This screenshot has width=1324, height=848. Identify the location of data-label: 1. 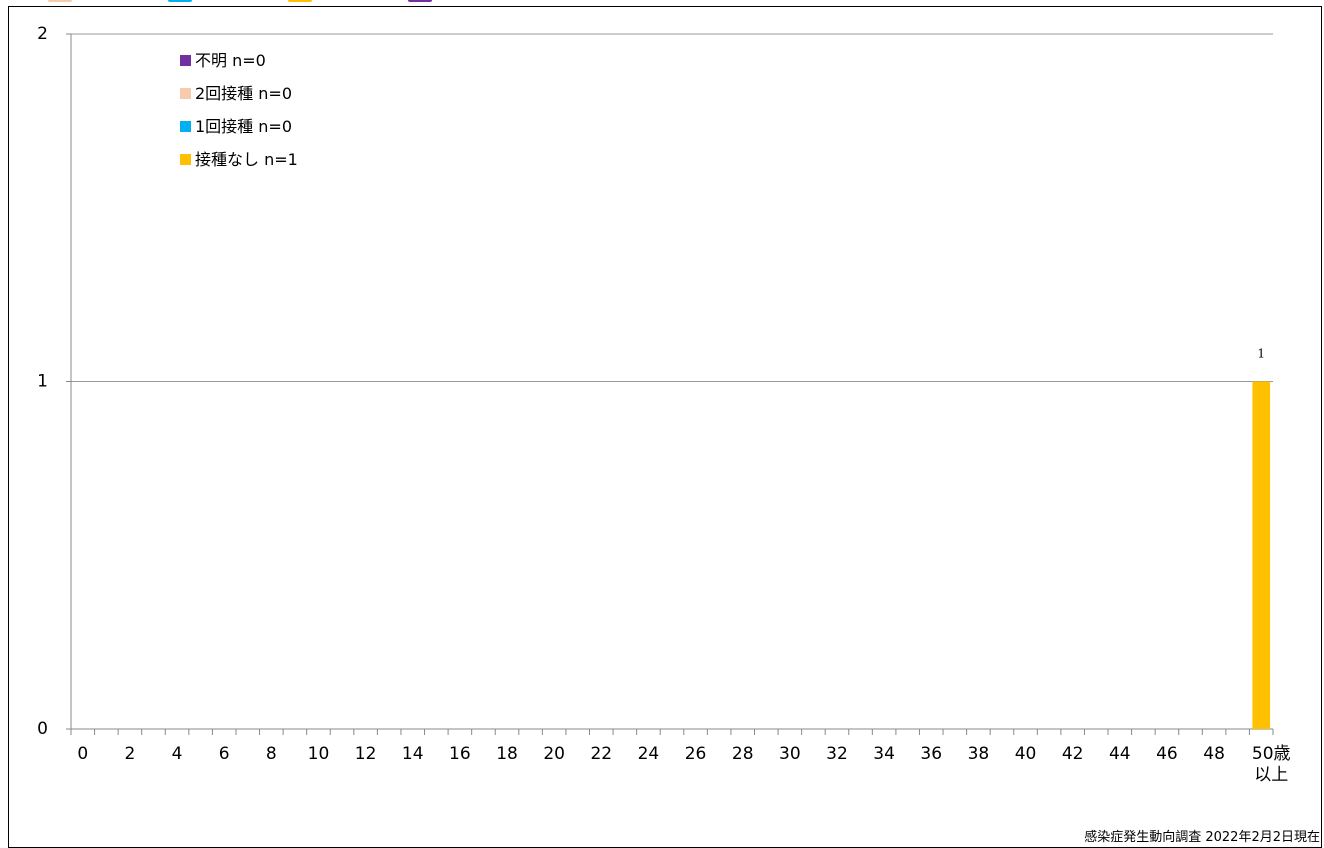
(1261, 354).